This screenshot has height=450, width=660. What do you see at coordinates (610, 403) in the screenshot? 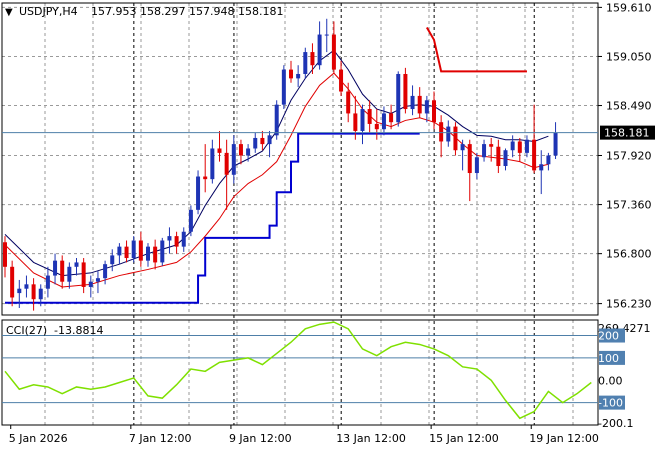
I see `cci-tick-label: -100` at bounding box center [610, 403].